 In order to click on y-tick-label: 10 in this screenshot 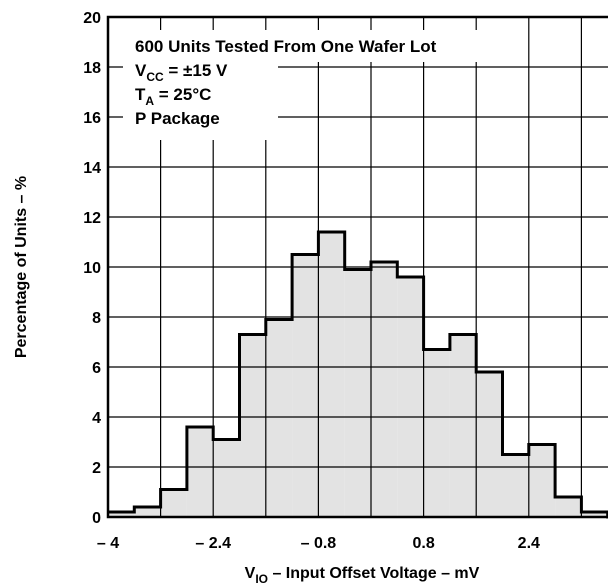, I will do `click(92, 268)`.